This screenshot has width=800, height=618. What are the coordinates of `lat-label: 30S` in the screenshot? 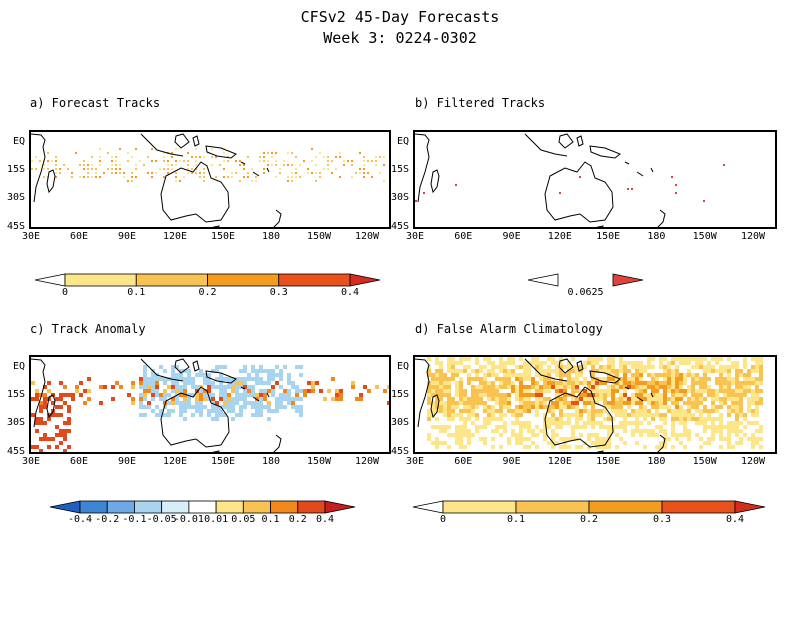 It's located at (15, 197).